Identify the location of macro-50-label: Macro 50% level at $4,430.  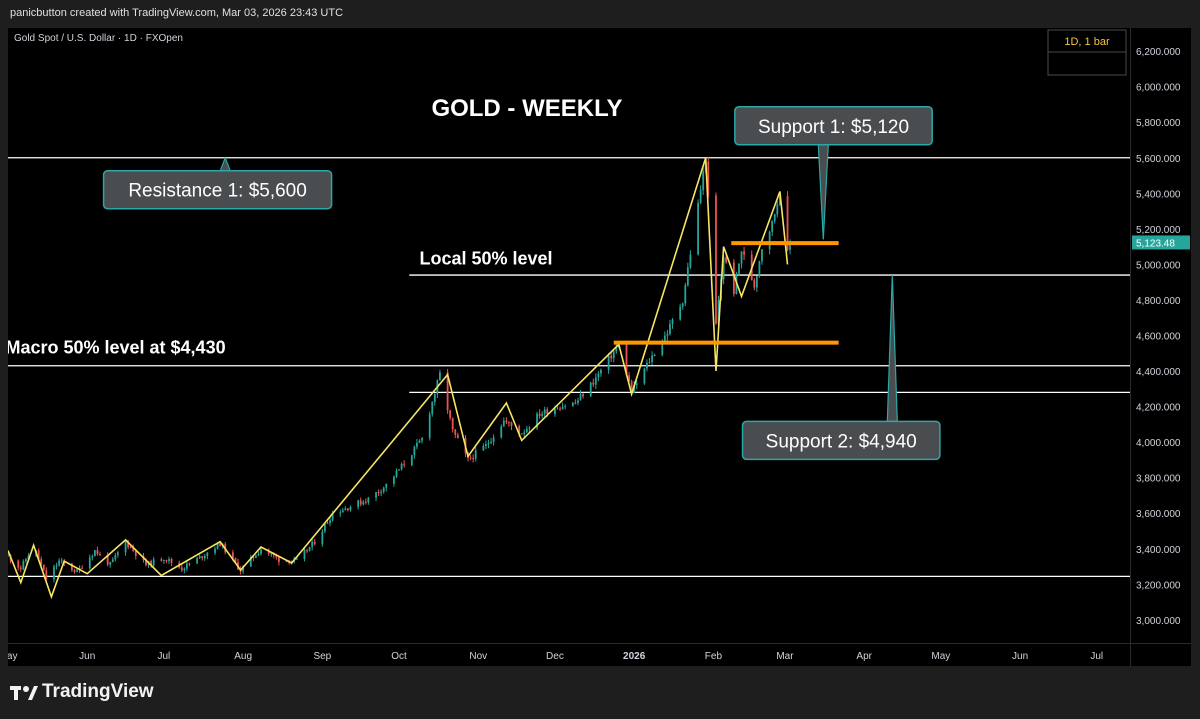
(117, 347).